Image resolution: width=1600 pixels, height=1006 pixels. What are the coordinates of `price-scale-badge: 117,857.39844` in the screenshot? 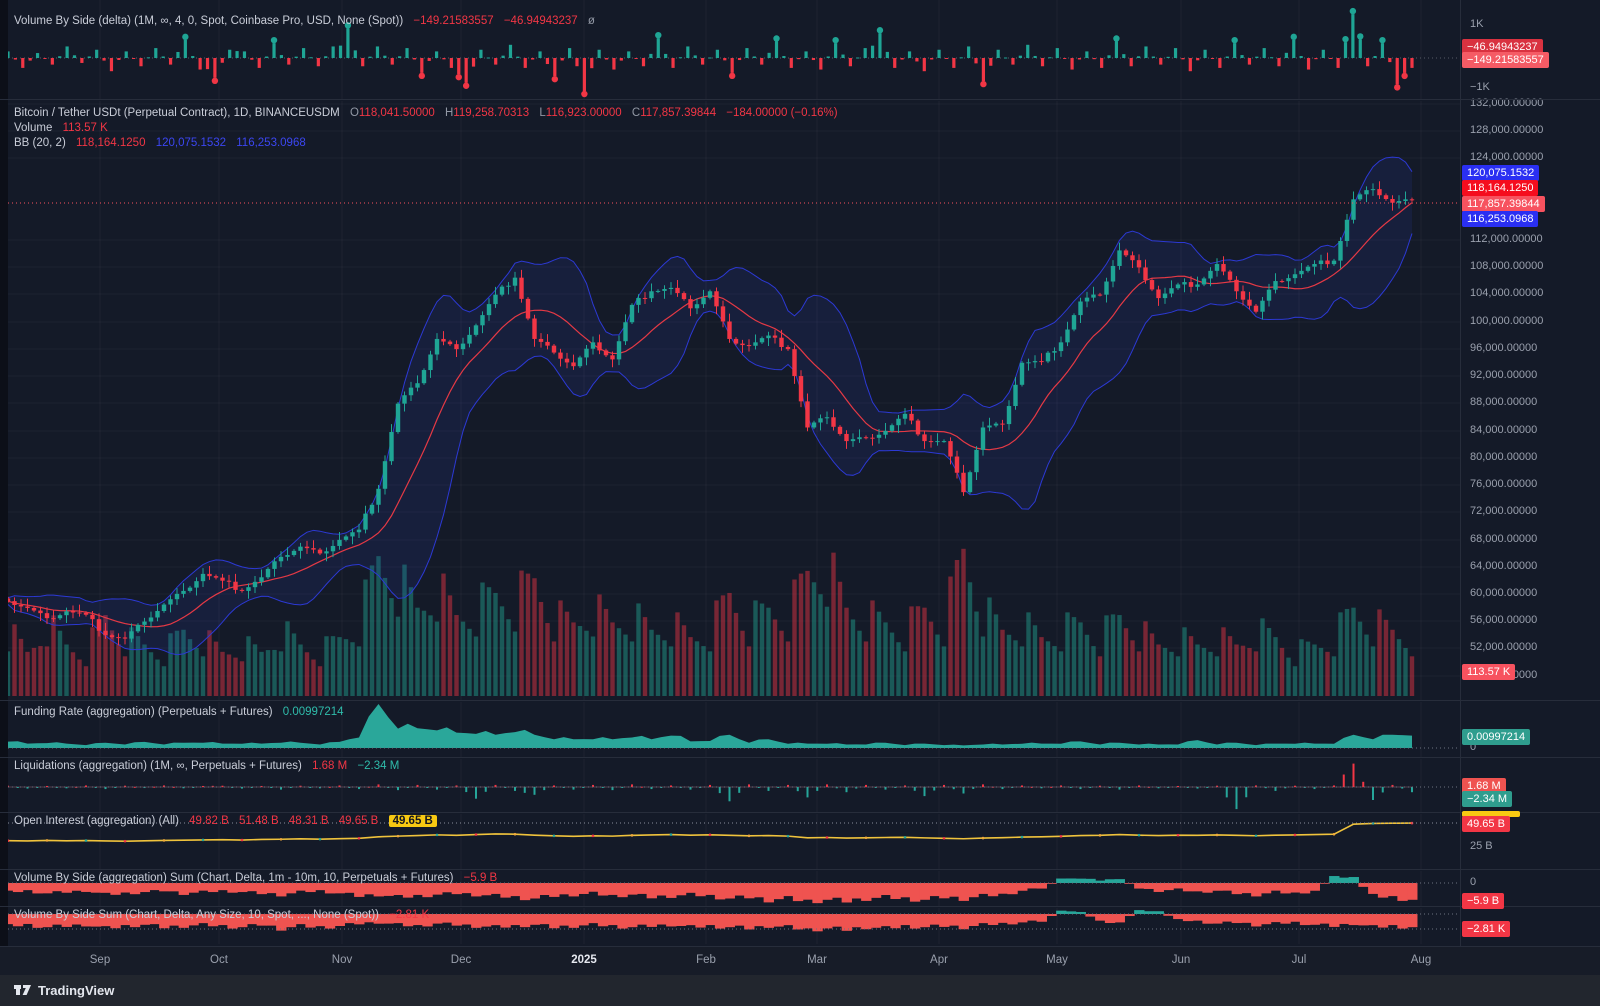 It's located at (1503, 204).